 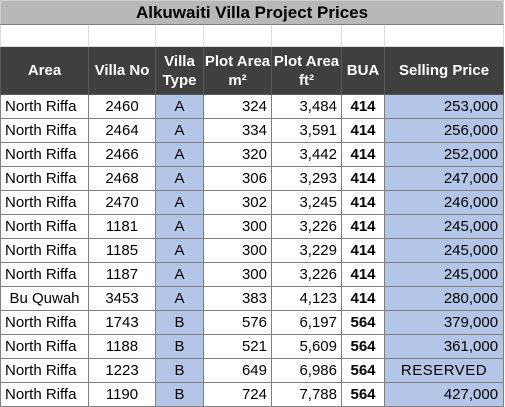 What do you see at coordinates (237, 370) in the screenshot?
I see `cell-plot-m2: 649` at bounding box center [237, 370].